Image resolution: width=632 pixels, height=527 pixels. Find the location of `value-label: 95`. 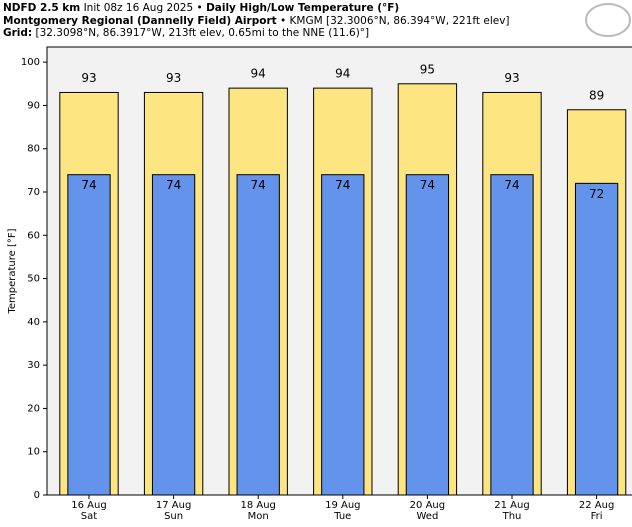

value-label: 95 is located at coordinates (427, 69).